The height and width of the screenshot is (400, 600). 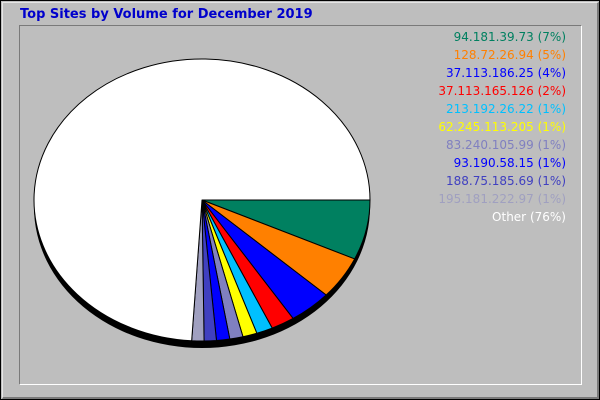 I want to click on legend-item: 37.113.165.126 (2%), so click(x=502, y=91).